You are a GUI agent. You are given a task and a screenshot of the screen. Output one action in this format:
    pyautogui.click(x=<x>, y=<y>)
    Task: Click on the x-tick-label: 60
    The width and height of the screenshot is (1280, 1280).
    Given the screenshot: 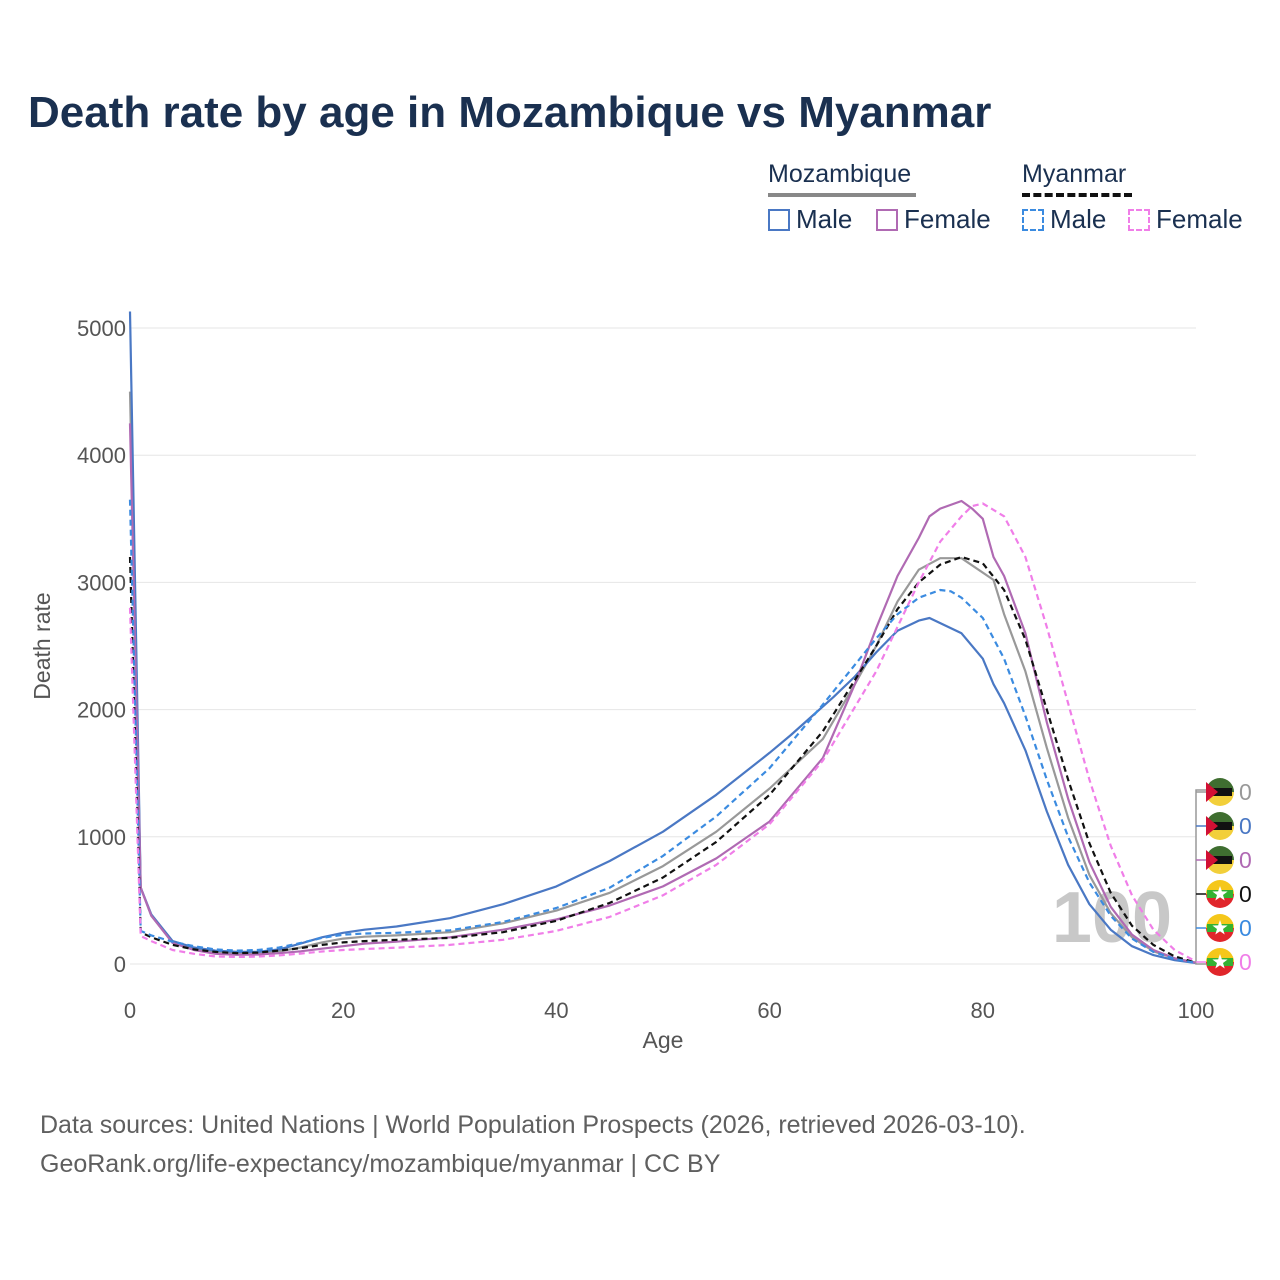 What is the action you would take?
    pyautogui.click(x=769, y=1010)
    